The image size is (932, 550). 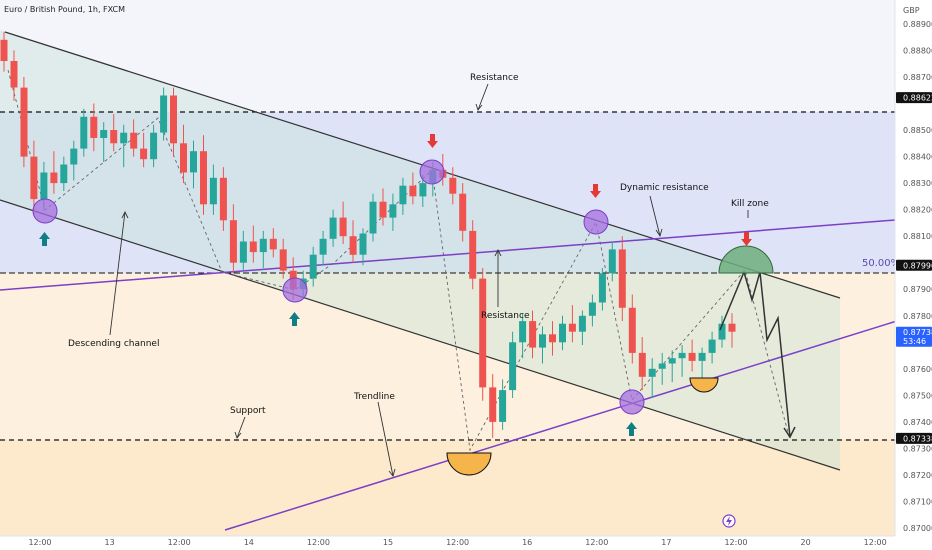 I want to click on annotation-resistance-mid: Resistance, so click(x=505, y=316).